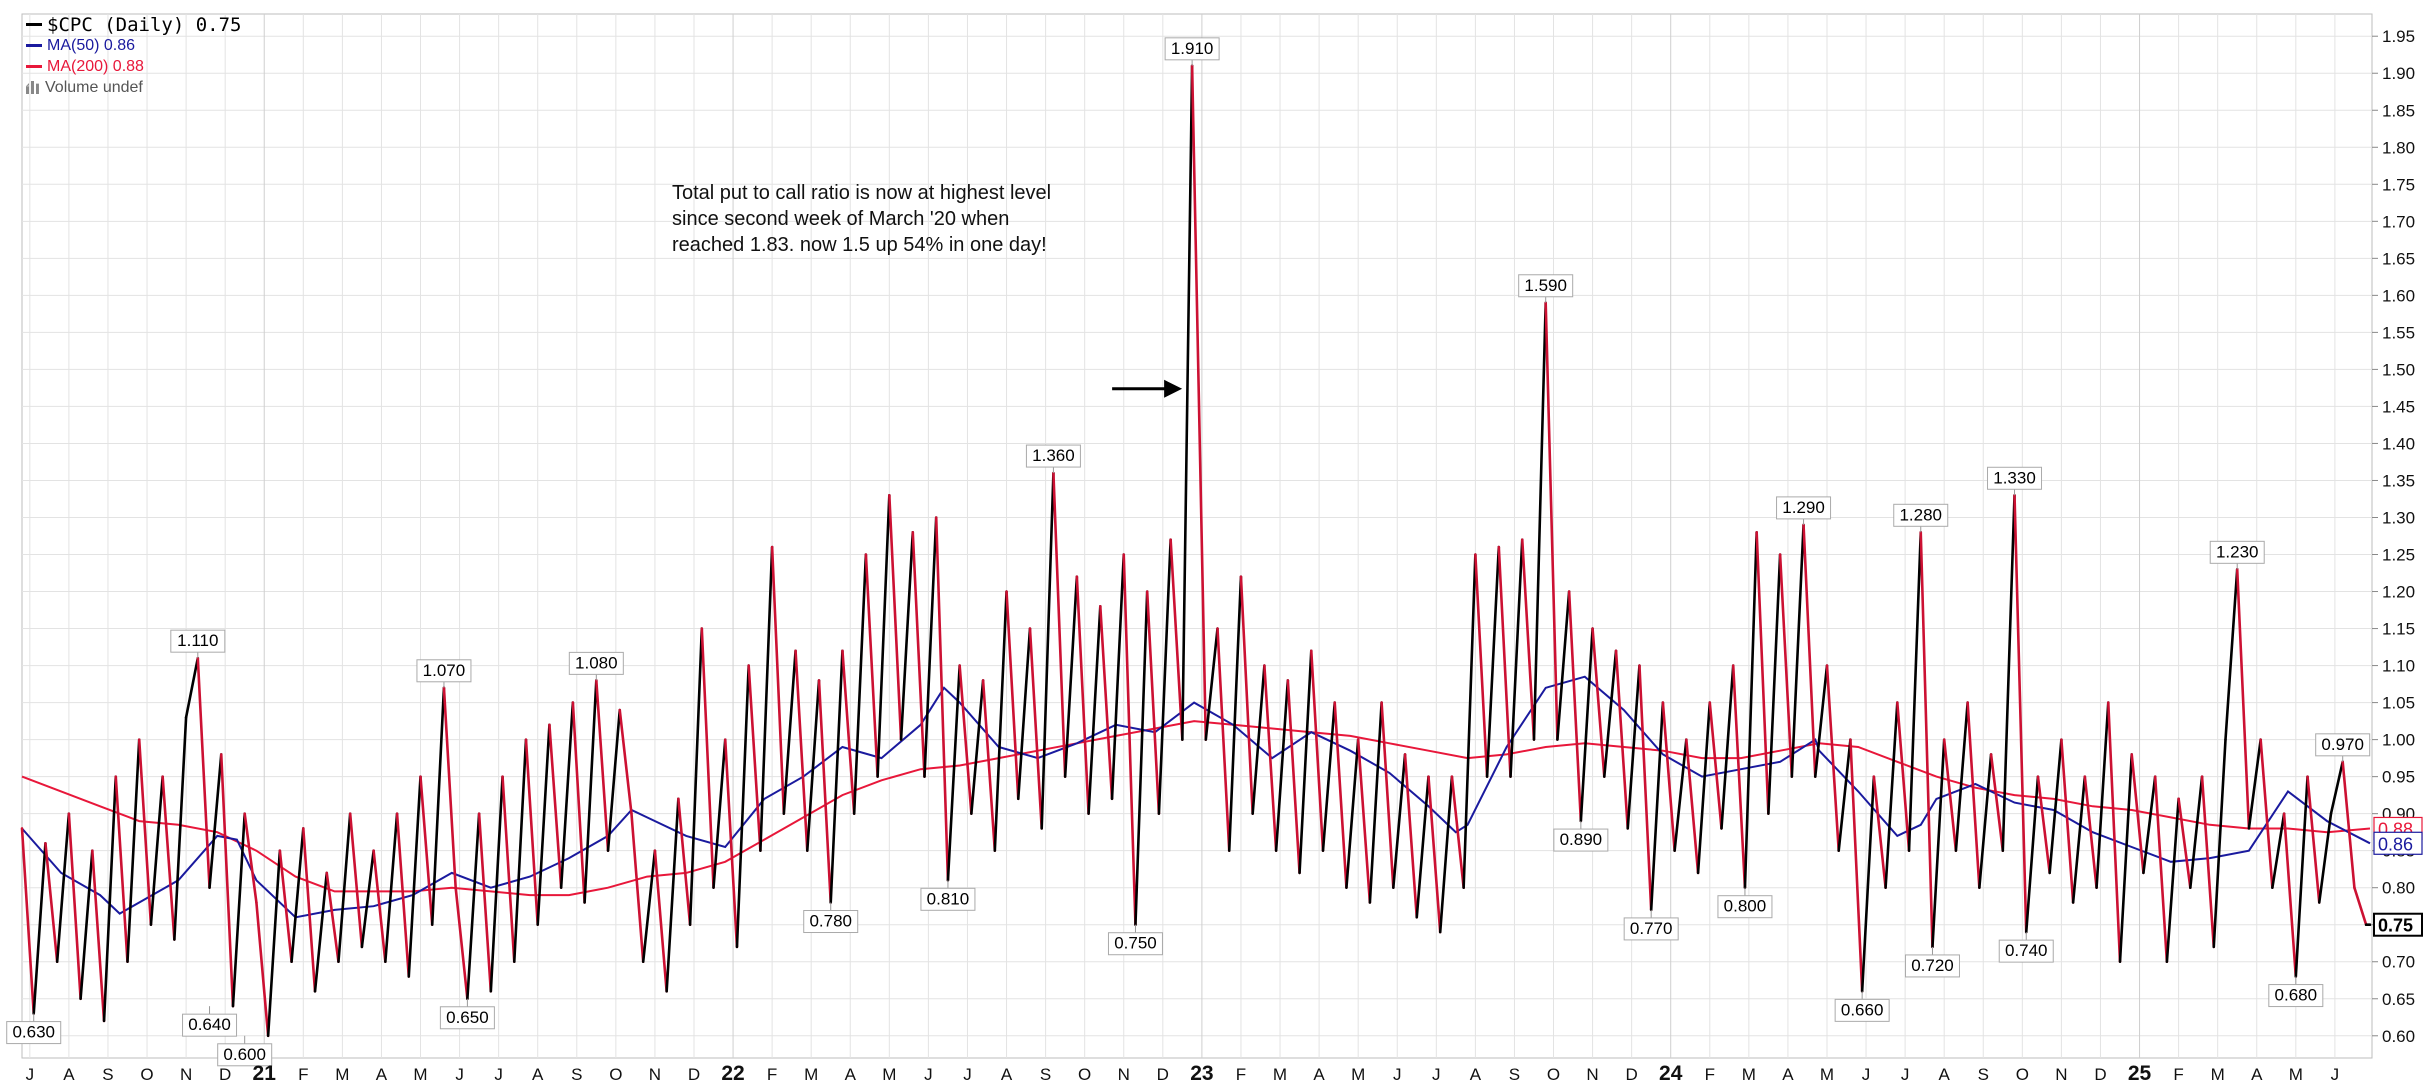 The height and width of the screenshot is (1088, 2426). What do you see at coordinates (197, 640) in the screenshot?
I see `data-label: 1.110` at bounding box center [197, 640].